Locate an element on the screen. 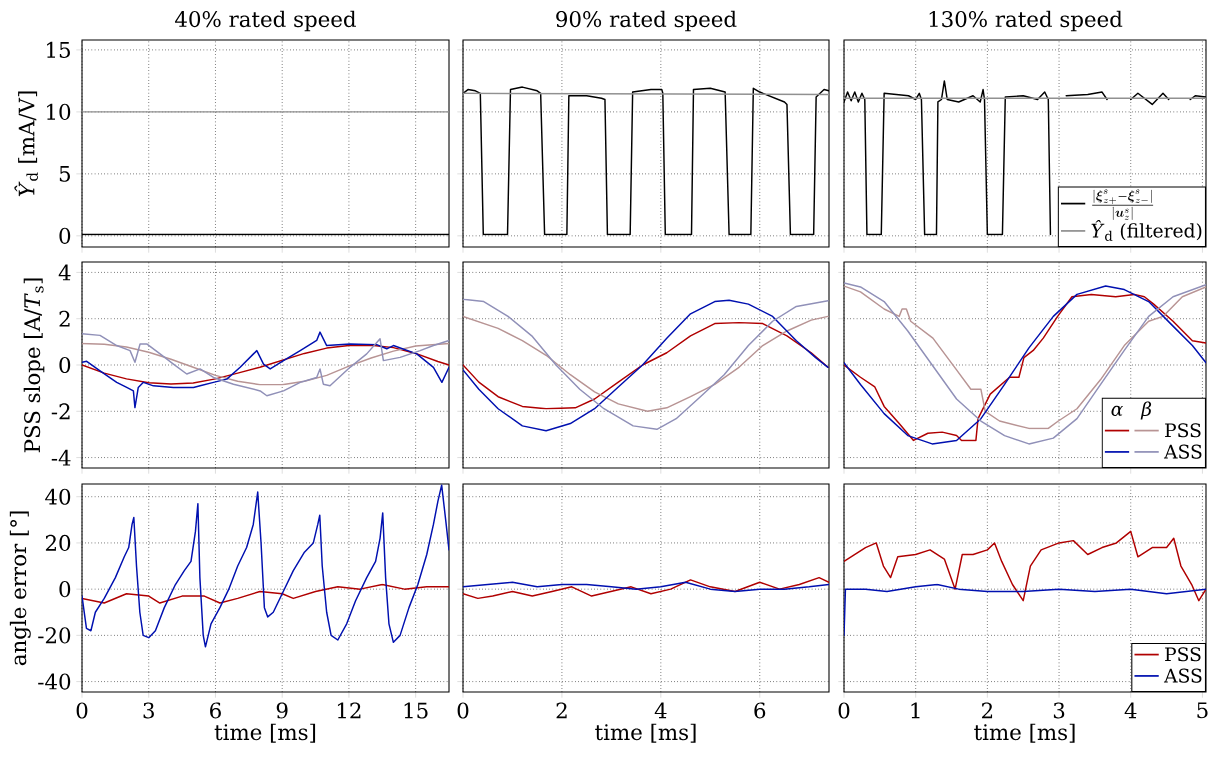  chart-title: 90% rated speed is located at coordinates (646, 21).